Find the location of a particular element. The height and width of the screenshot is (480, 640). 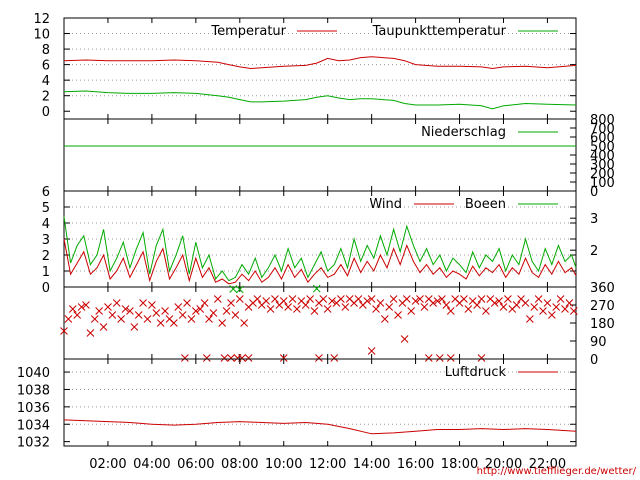

right-tick-label: 500 is located at coordinates (602, 147).